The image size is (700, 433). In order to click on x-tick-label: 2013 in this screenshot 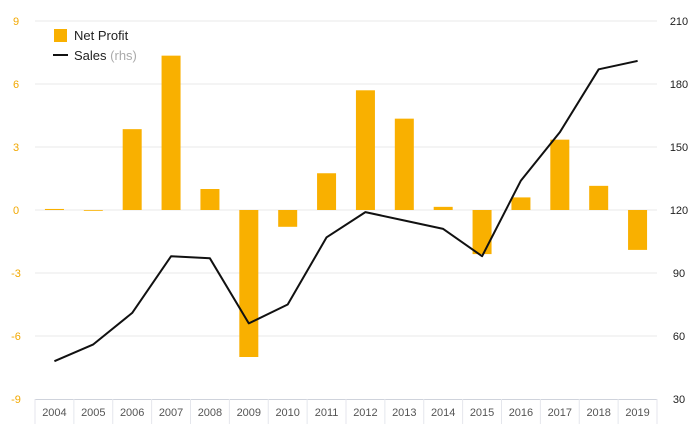, I will do `click(404, 413)`.